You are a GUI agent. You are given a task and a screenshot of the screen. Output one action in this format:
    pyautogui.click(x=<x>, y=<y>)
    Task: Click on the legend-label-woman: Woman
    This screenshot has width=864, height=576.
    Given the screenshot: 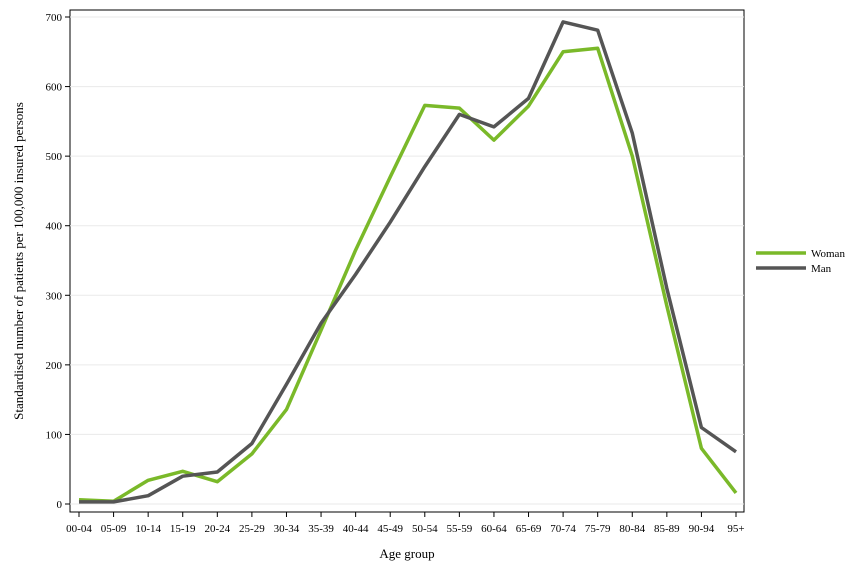 What is the action you would take?
    pyautogui.click(x=828, y=254)
    